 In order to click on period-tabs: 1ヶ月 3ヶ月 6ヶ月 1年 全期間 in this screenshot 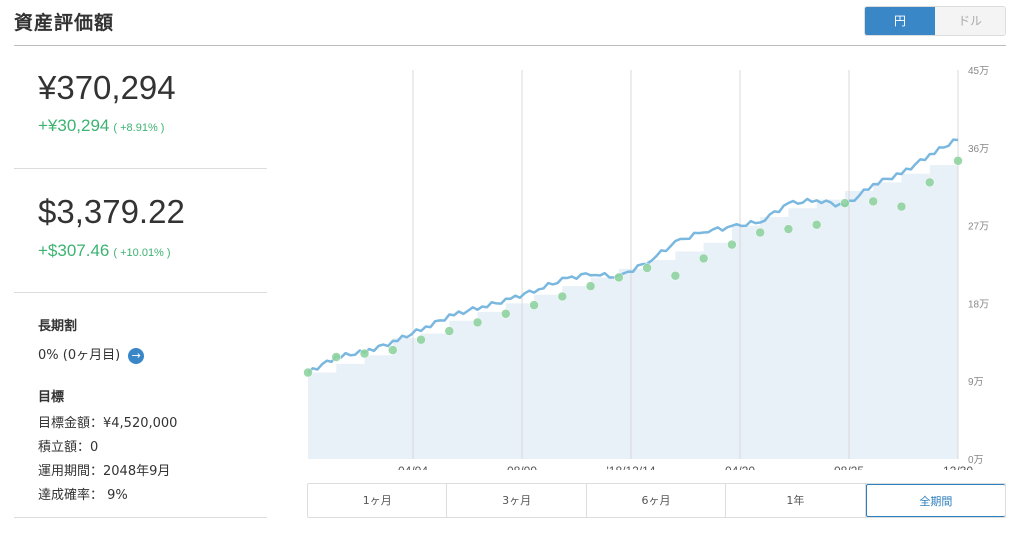, I will do `click(656, 500)`.